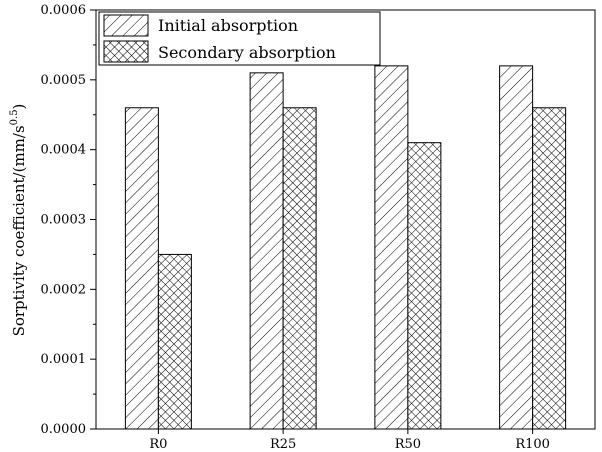  Describe the element at coordinates (64, 359) in the screenshot. I see `y-tick-label: 0.0001` at that location.